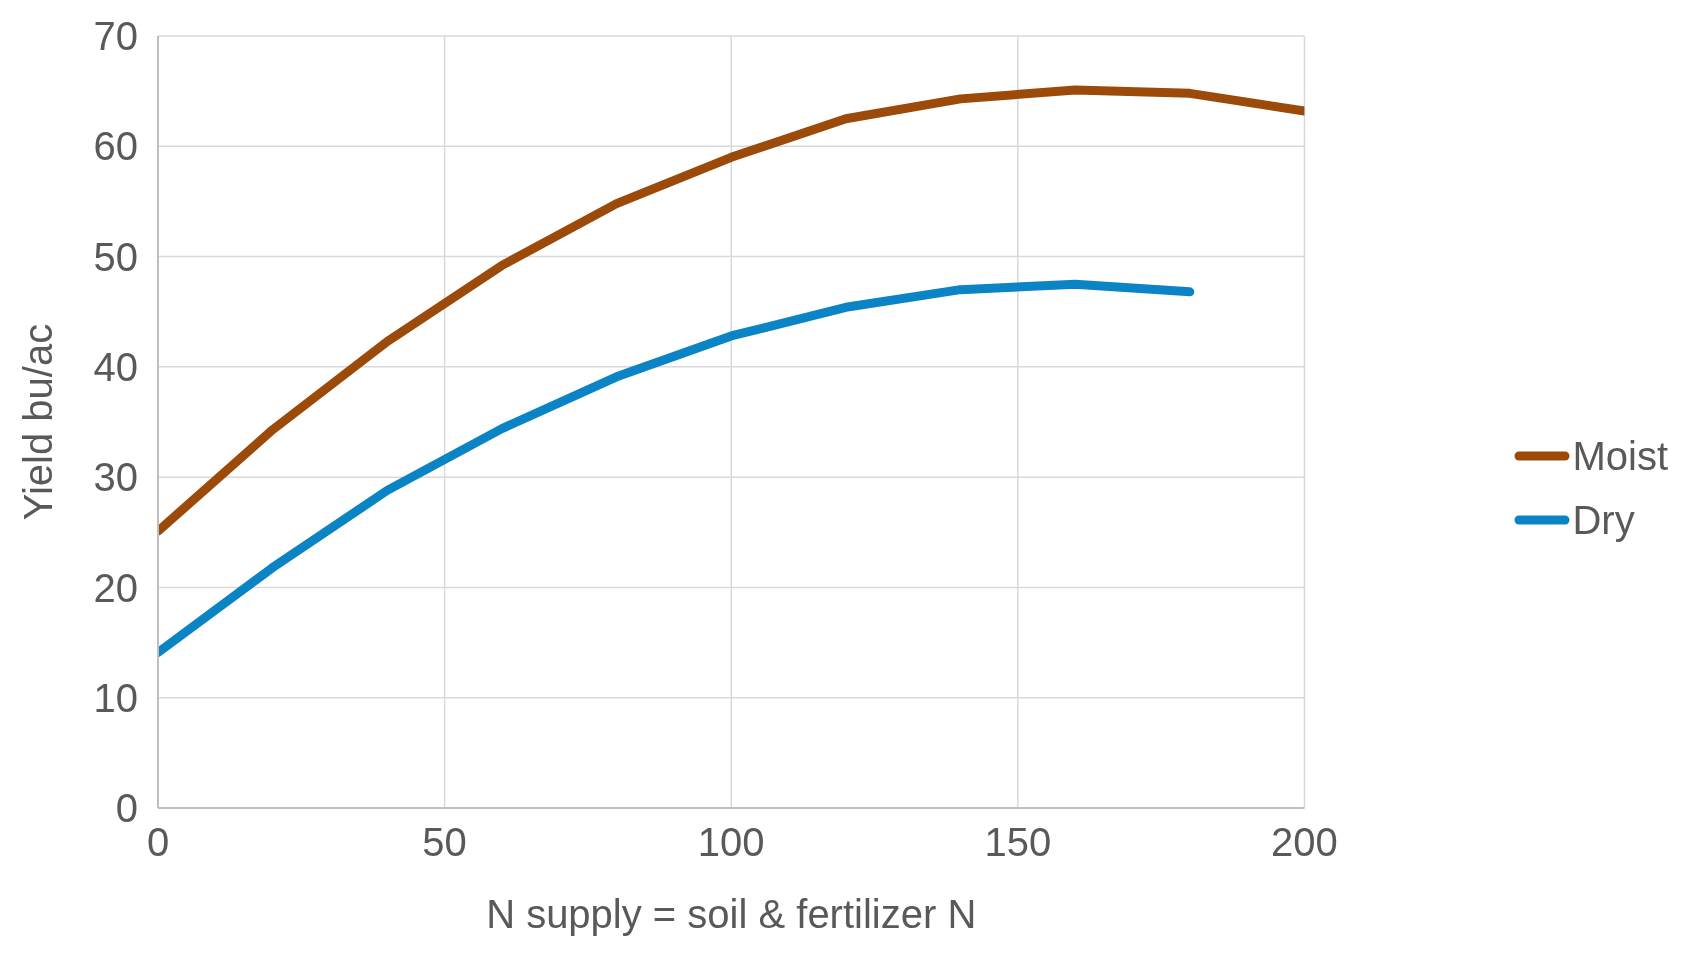 This screenshot has height=978, width=1690. Describe the element at coordinates (1603, 520) in the screenshot. I see `legend-label: Dry` at that location.